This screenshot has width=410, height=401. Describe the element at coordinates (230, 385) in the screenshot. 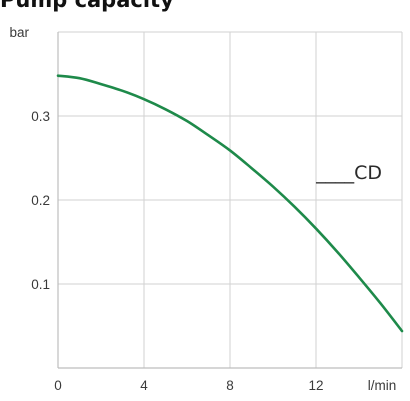

I see `x-tick-label: 8` at that location.